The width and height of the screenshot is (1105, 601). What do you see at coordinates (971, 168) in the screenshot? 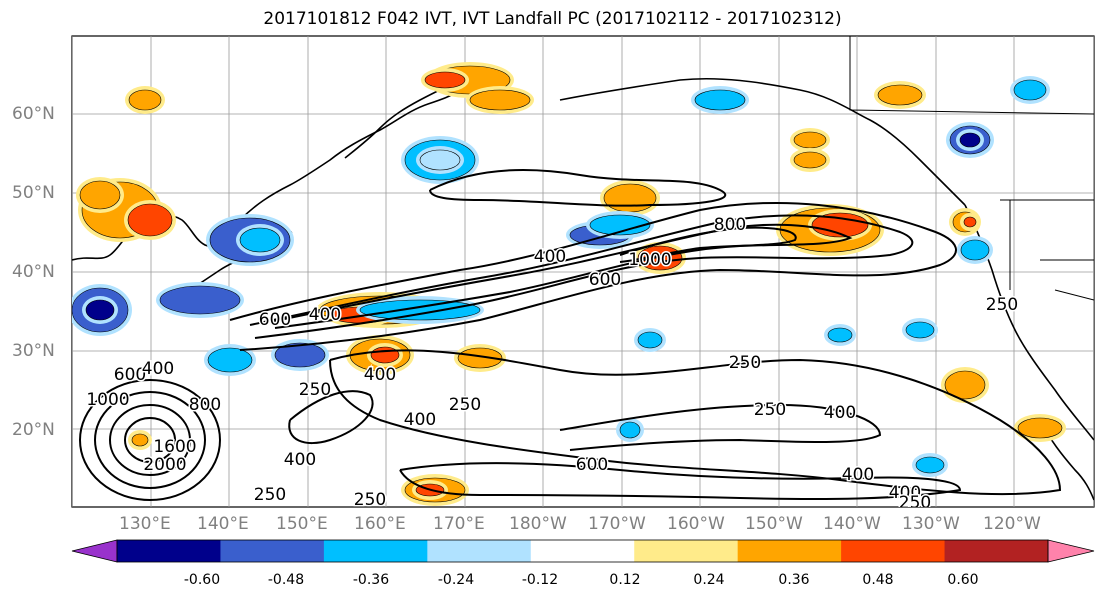
I see `borders` at bounding box center [971, 168].